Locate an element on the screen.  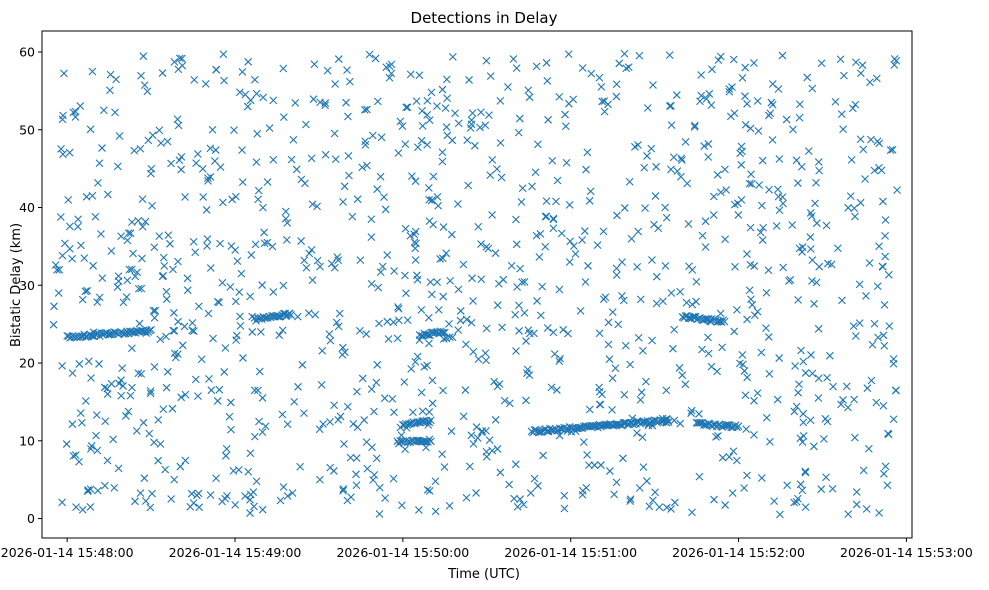
y-tick-label: 10 is located at coordinates (27, 440).